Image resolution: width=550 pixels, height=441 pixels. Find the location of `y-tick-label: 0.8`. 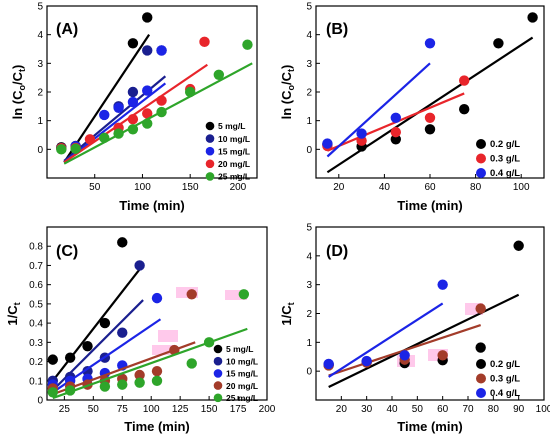

y-tick-label: 0.8 is located at coordinates (36, 247).